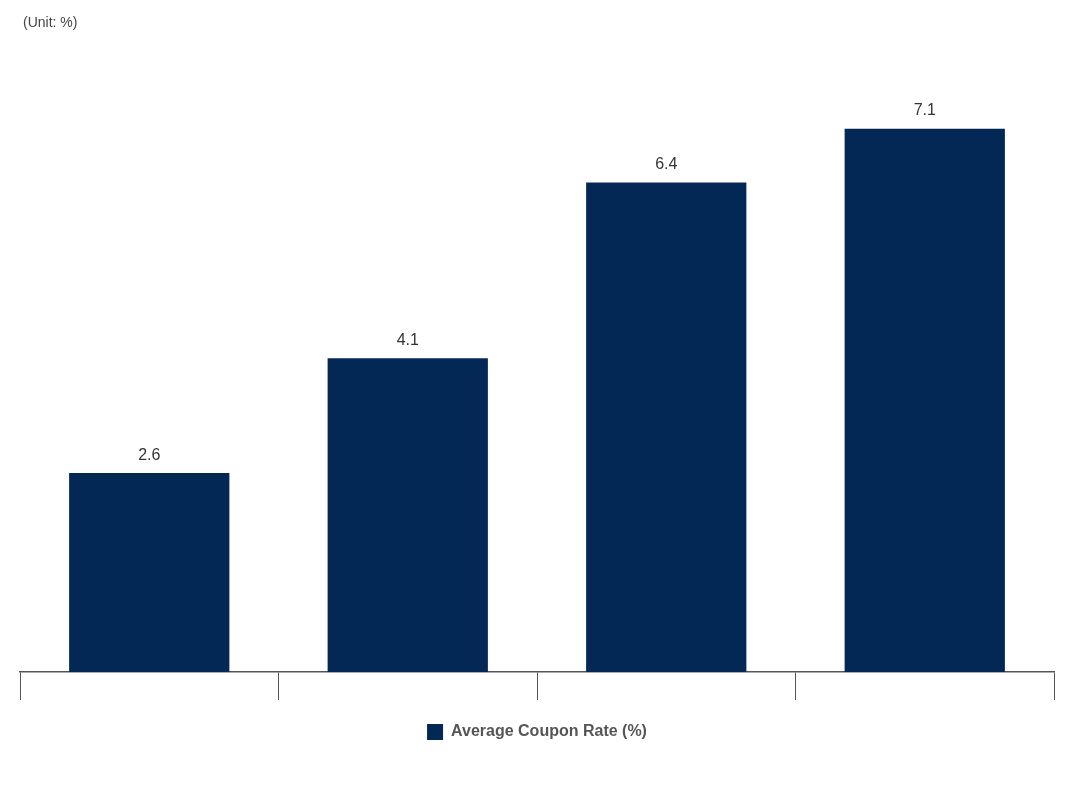 This screenshot has height=800, width=1076. Describe the element at coordinates (924, 110) in the screenshot. I see `data-label: 7.1` at that location.